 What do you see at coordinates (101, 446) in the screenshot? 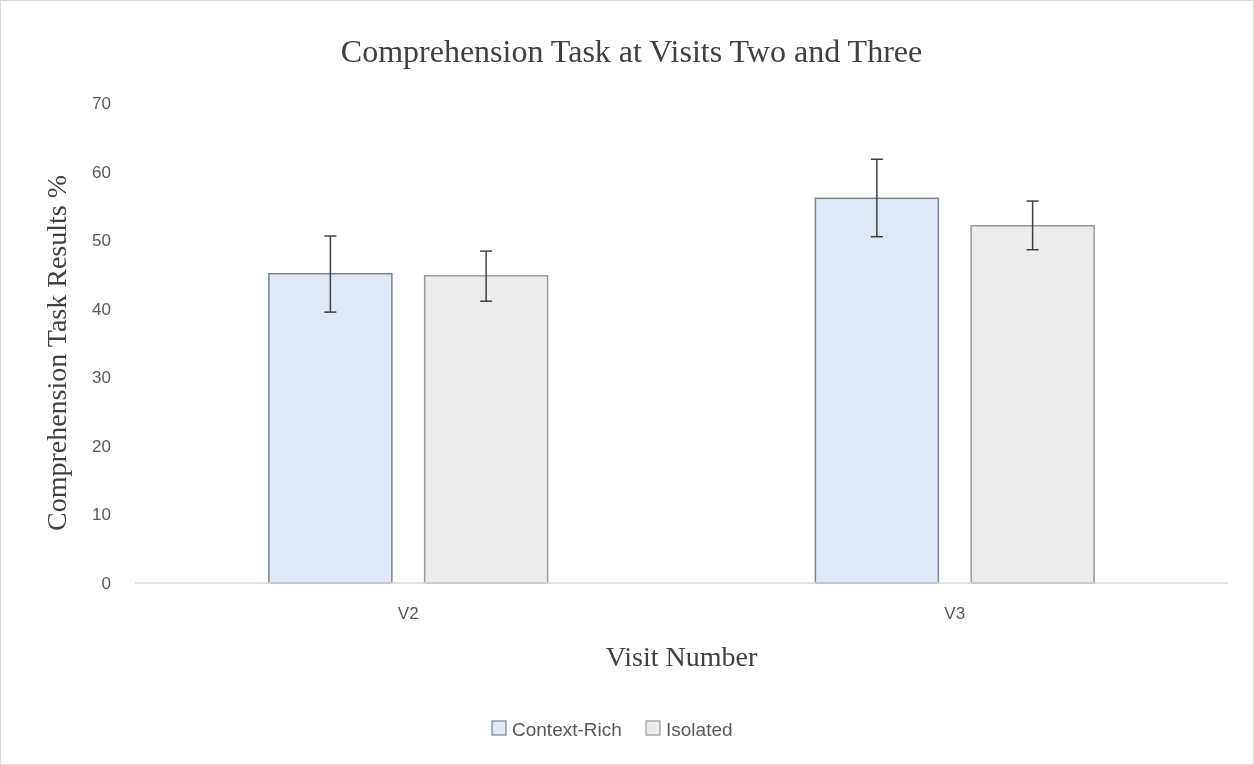
I see `y-tick-label: 20` at bounding box center [101, 446].